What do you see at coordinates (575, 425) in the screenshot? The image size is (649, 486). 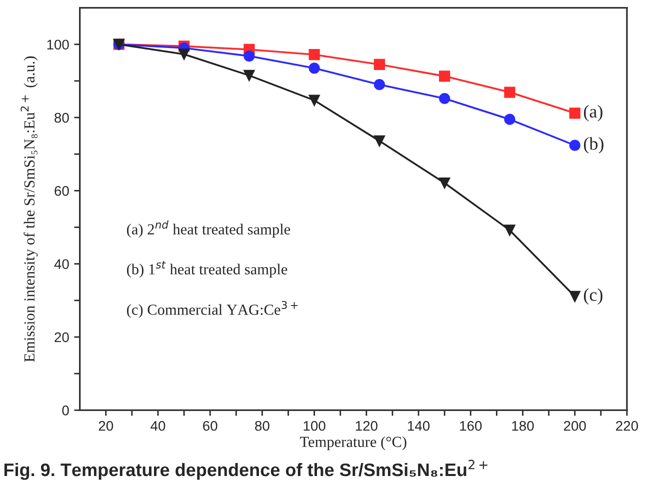 I see `x-tick-label: 200` at bounding box center [575, 425].